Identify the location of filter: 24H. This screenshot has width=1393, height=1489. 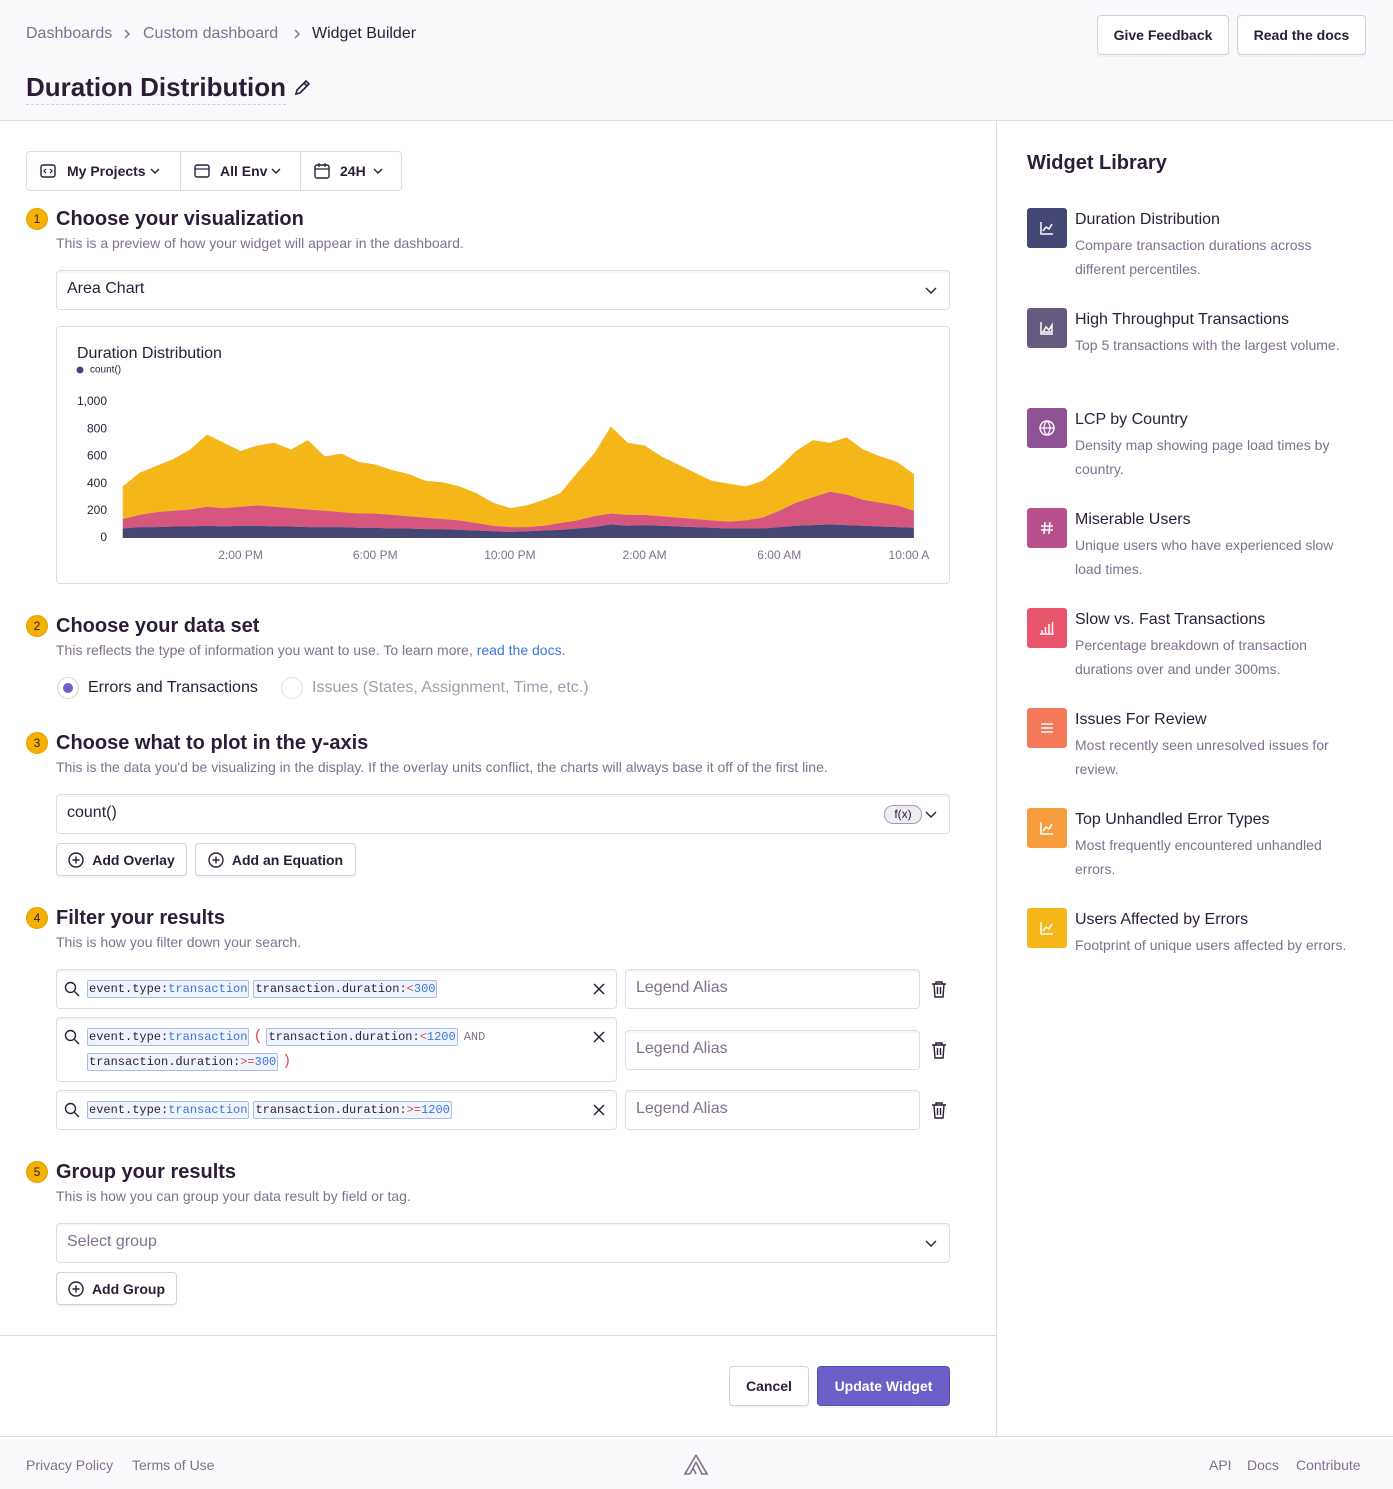
(353, 171).